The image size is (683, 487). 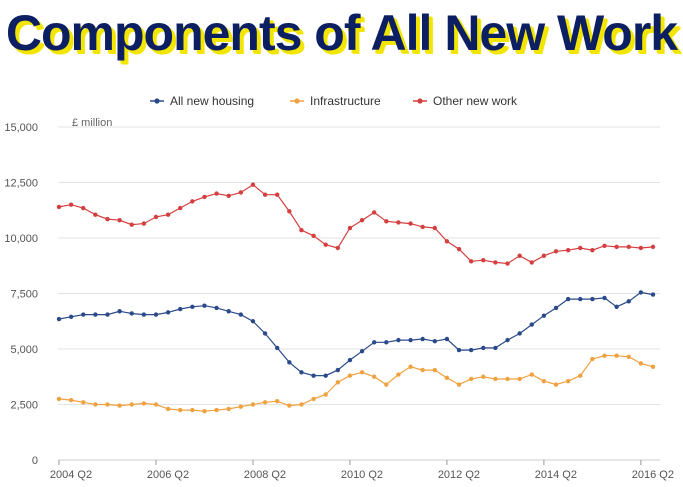 I want to click on legend-label: Other new work, so click(x=475, y=101).